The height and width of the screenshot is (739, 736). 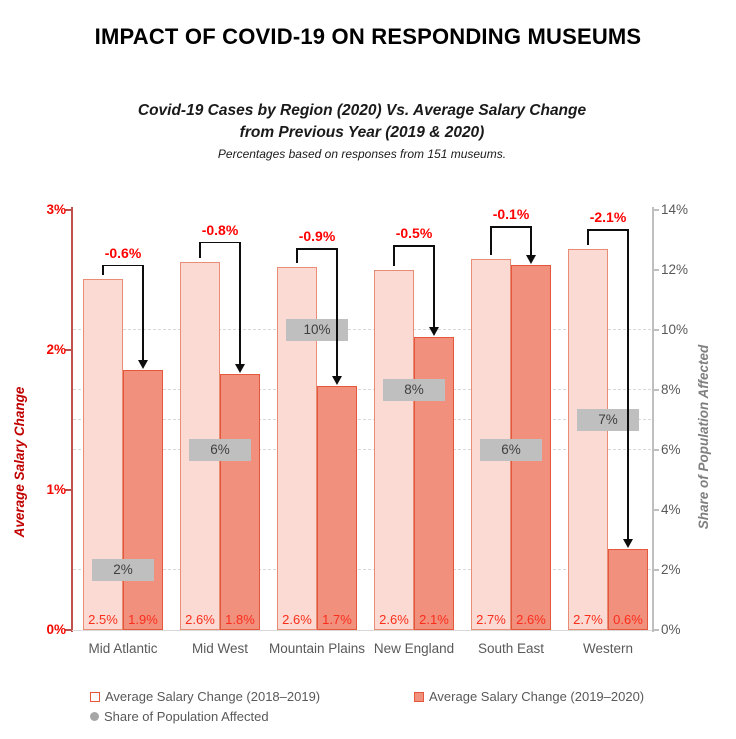 What do you see at coordinates (317, 236) in the screenshot?
I see `change-annotation: -0.9%` at bounding box center [317, 236].